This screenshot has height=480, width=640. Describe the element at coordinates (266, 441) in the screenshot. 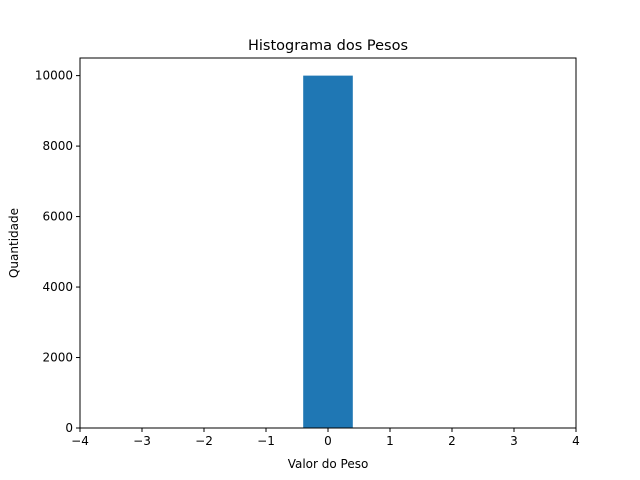

I see `x-tick-label: −1` at that location.